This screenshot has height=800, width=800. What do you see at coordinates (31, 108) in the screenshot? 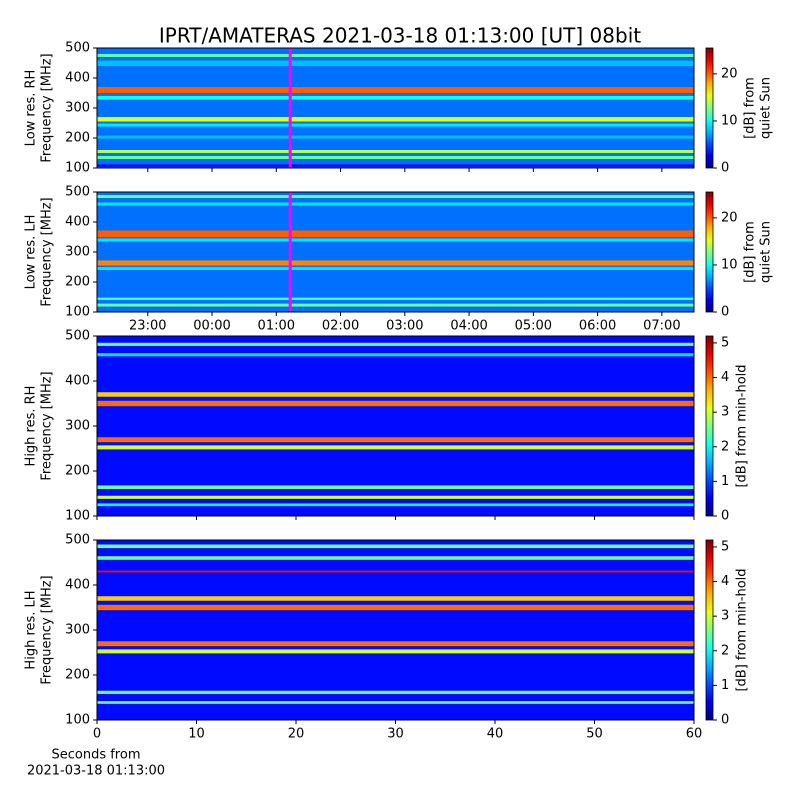
I see `y-axis-label: Low res. RH` at bounding box center [31, 108].